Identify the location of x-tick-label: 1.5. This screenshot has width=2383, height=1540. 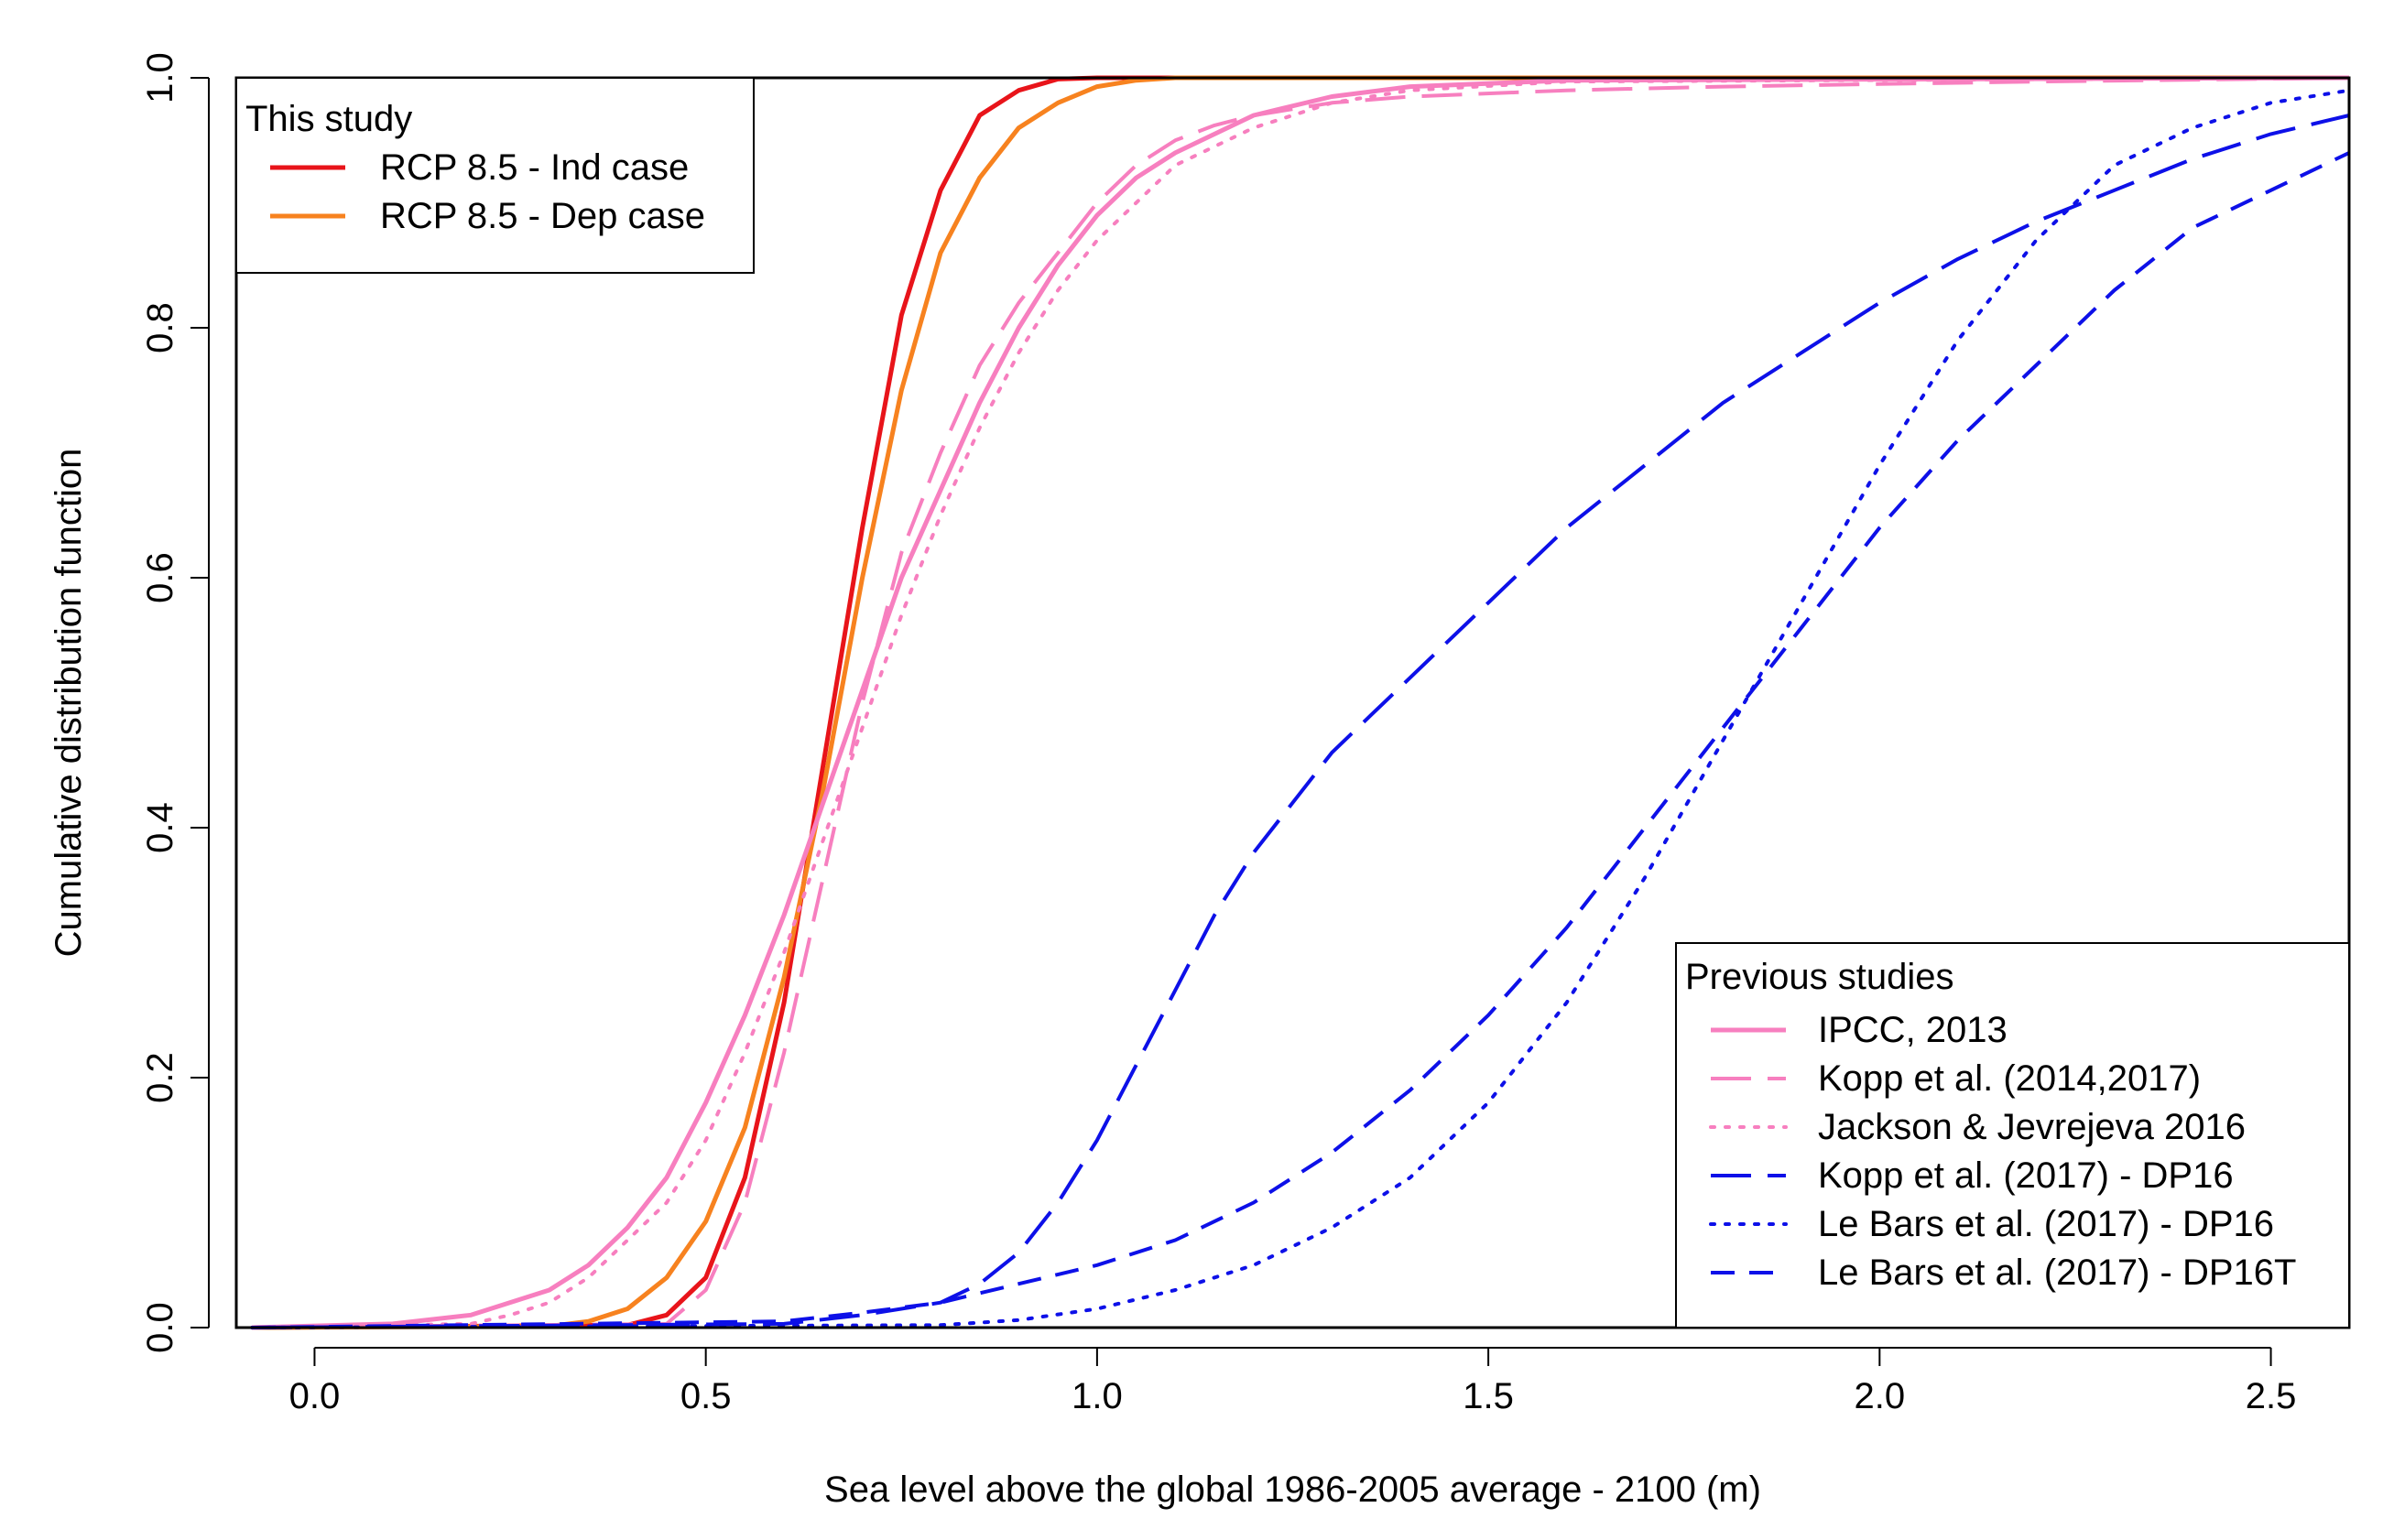
(1488, 1396).